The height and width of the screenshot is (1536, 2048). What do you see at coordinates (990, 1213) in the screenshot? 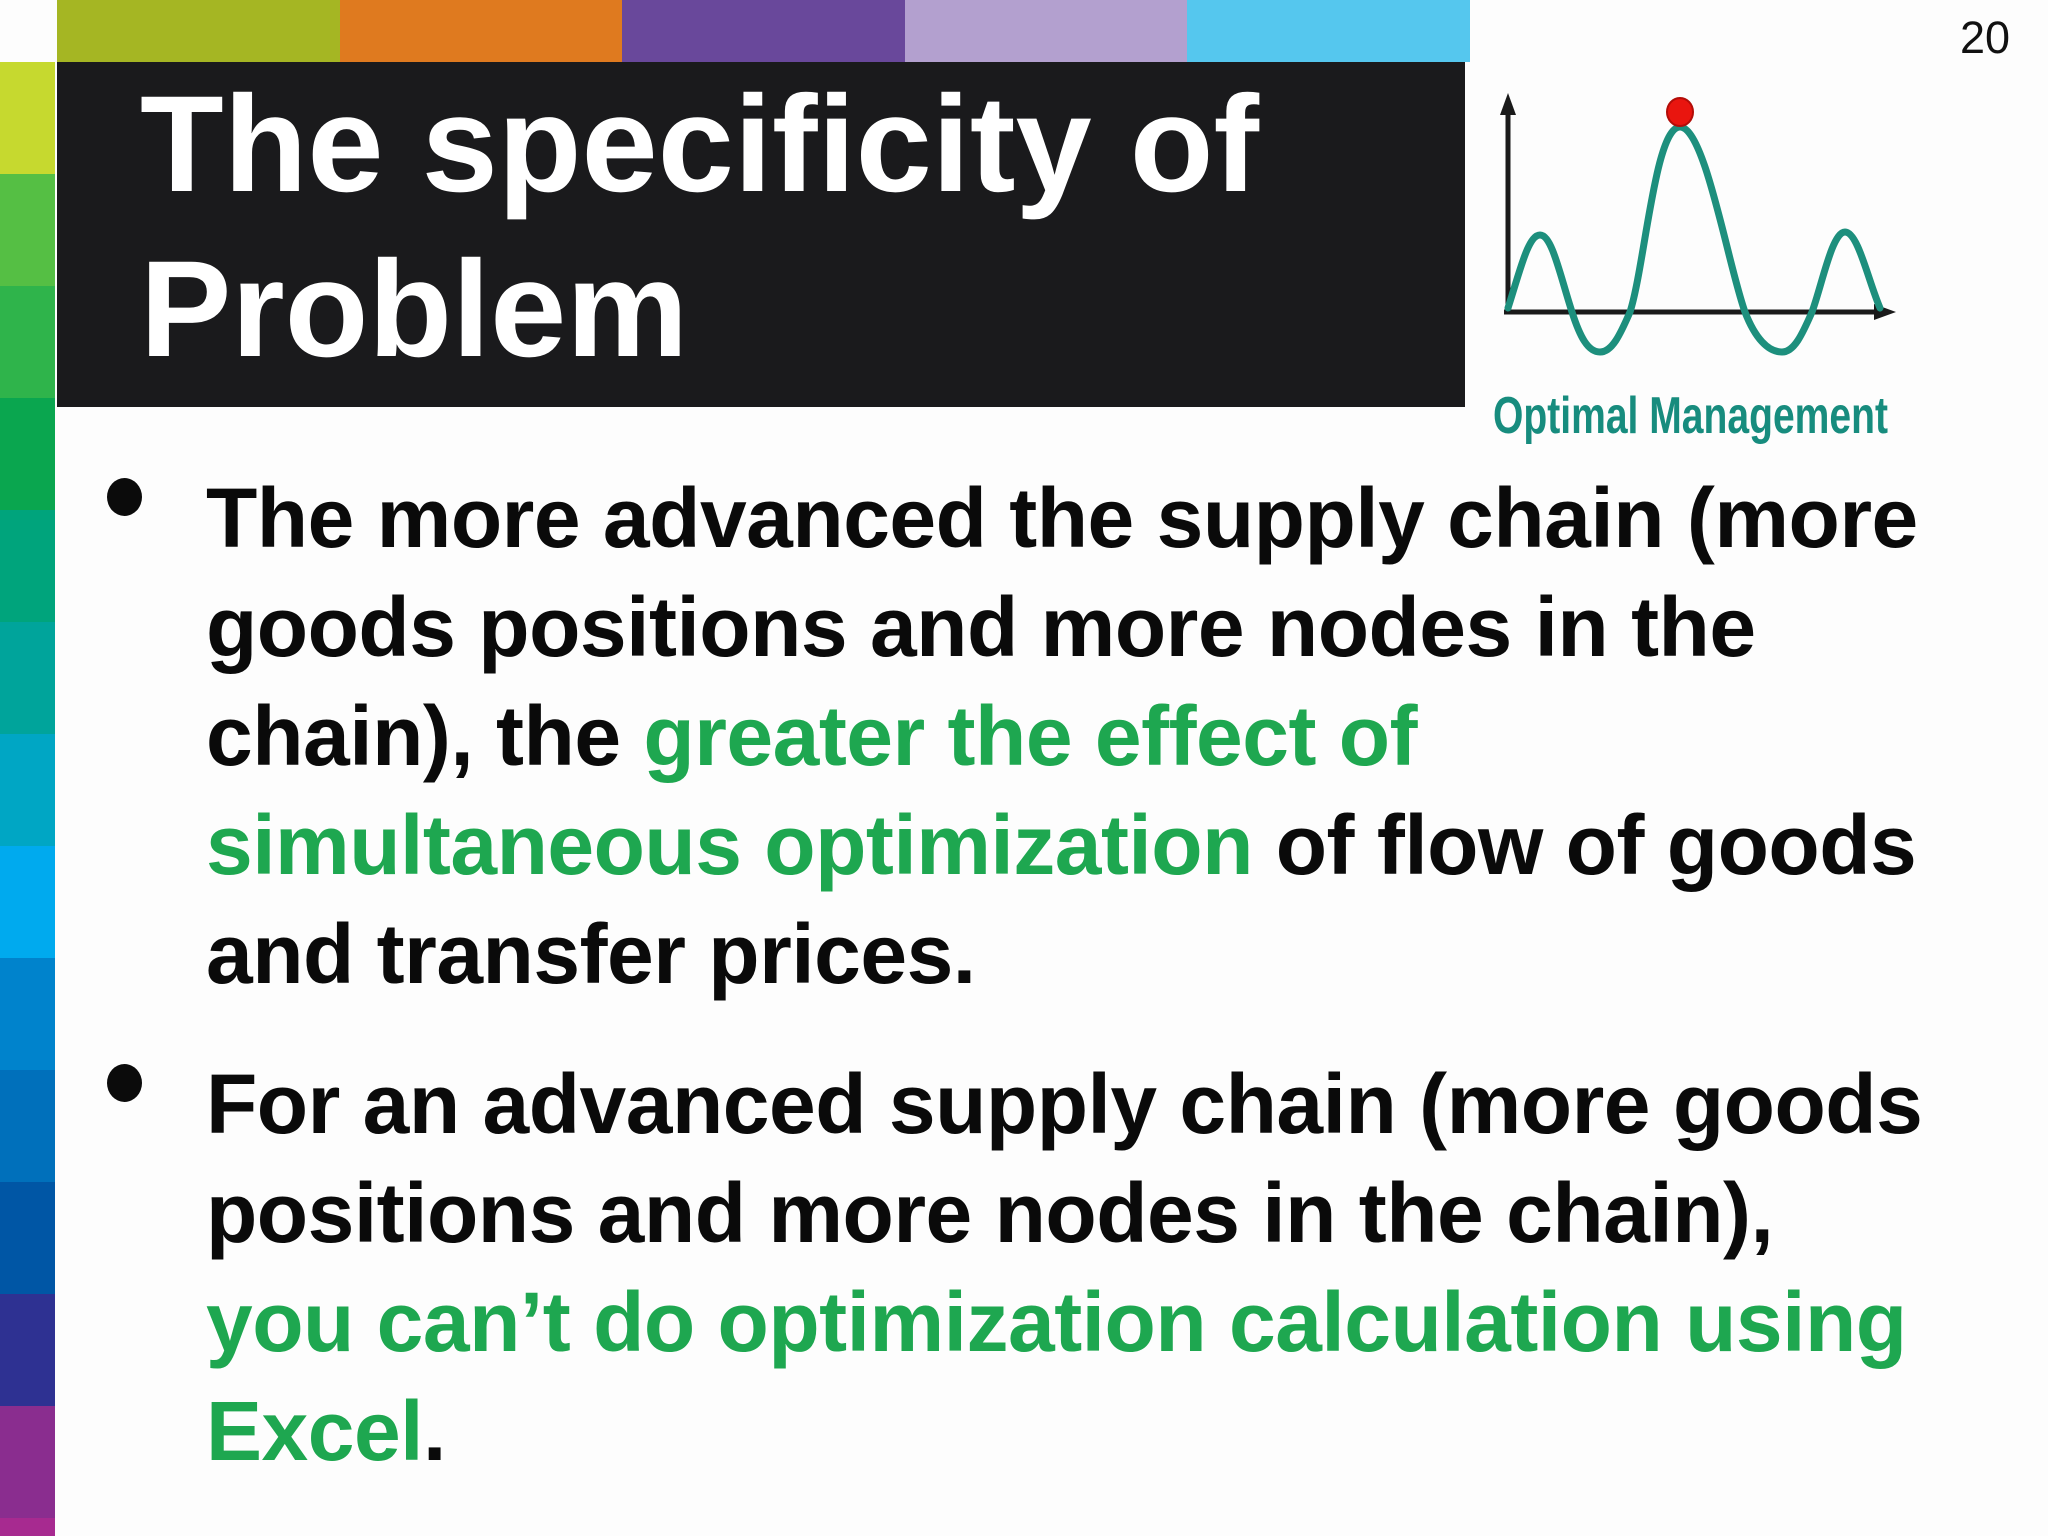
I see `text-segment: positions and more nodes in the chain),` at bounding box center [990, 1213].